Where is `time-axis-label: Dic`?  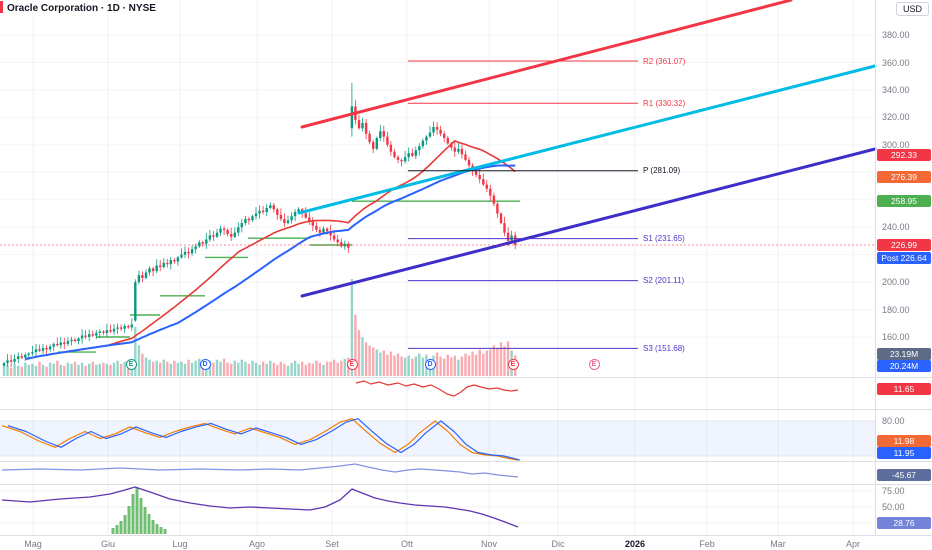 time-axis-label: Dic is located at coordinates (558, 544).